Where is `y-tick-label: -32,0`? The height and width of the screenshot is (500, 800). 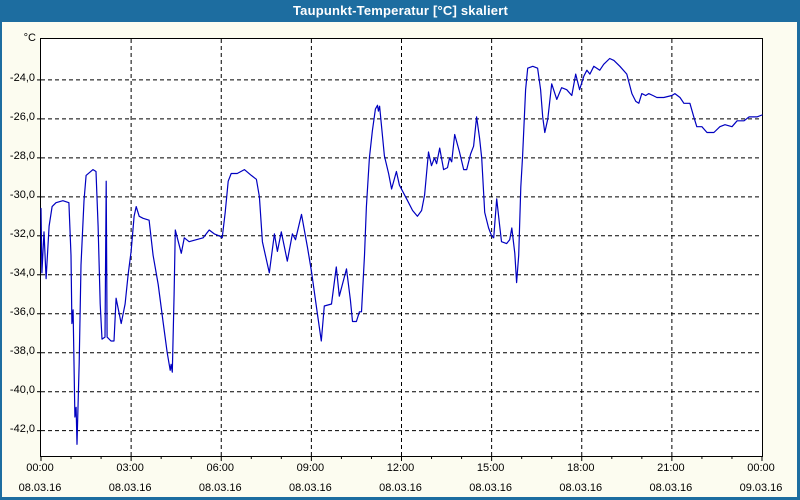
y-tick-label: -32,0 is located at coordinates (22, 233).